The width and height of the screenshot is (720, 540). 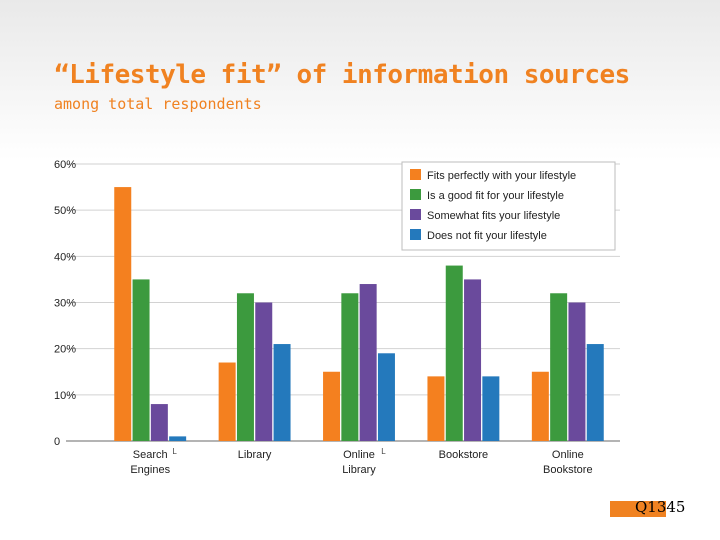 I want to click on y-tick-label: 30%, so click(x=65, y=304).